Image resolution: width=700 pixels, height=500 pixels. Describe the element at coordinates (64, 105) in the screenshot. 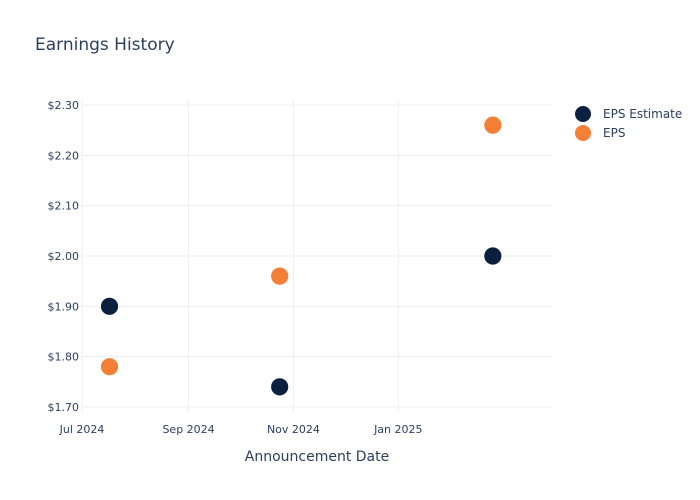

I see `y-tick-label: $2.30` at that location.